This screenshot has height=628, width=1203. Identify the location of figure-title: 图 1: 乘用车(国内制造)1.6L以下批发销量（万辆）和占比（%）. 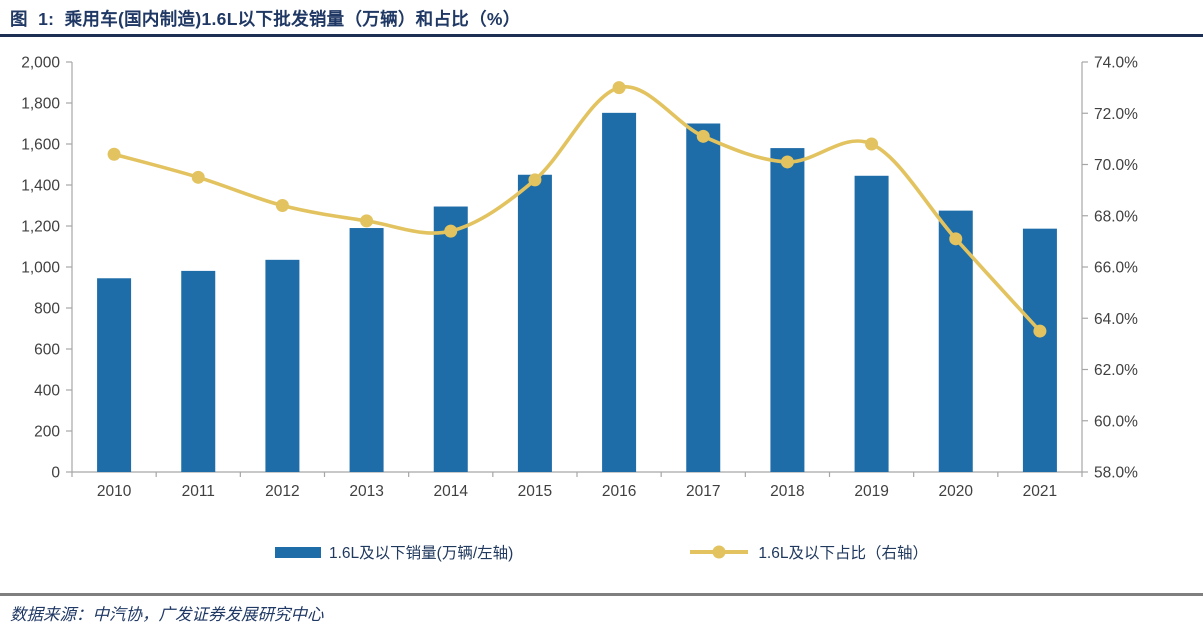
(265, 19).